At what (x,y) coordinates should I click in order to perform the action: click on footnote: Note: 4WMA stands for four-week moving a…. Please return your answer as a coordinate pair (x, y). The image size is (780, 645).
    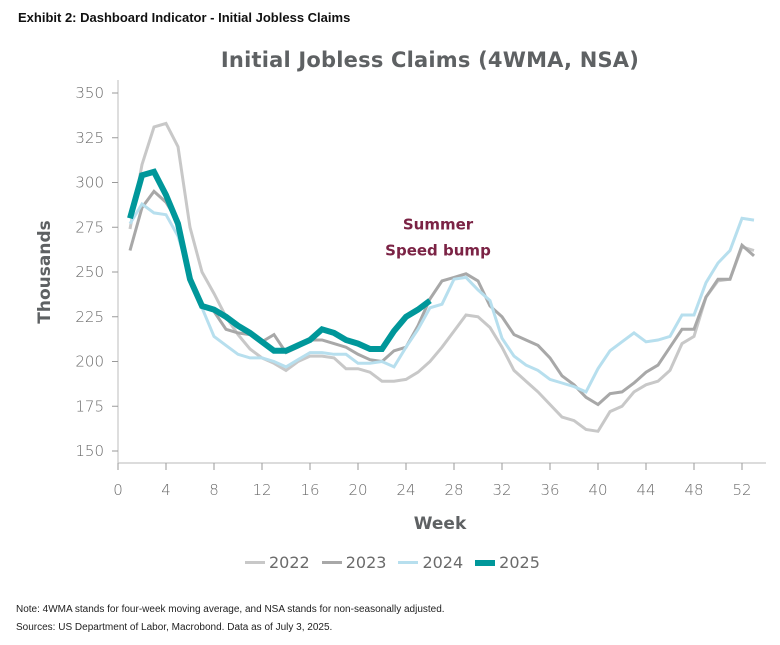
    Looking at the image, I should click on (230, 609).